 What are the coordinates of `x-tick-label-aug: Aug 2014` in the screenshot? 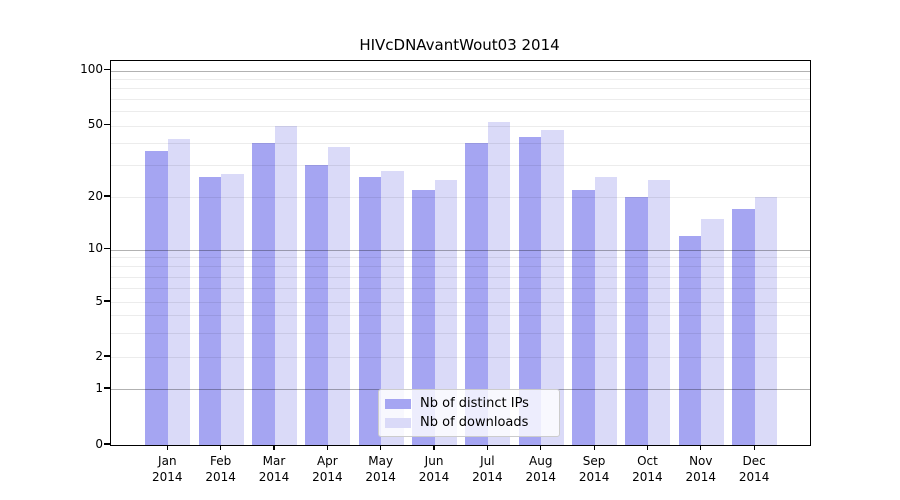 It's located at (541, 469).